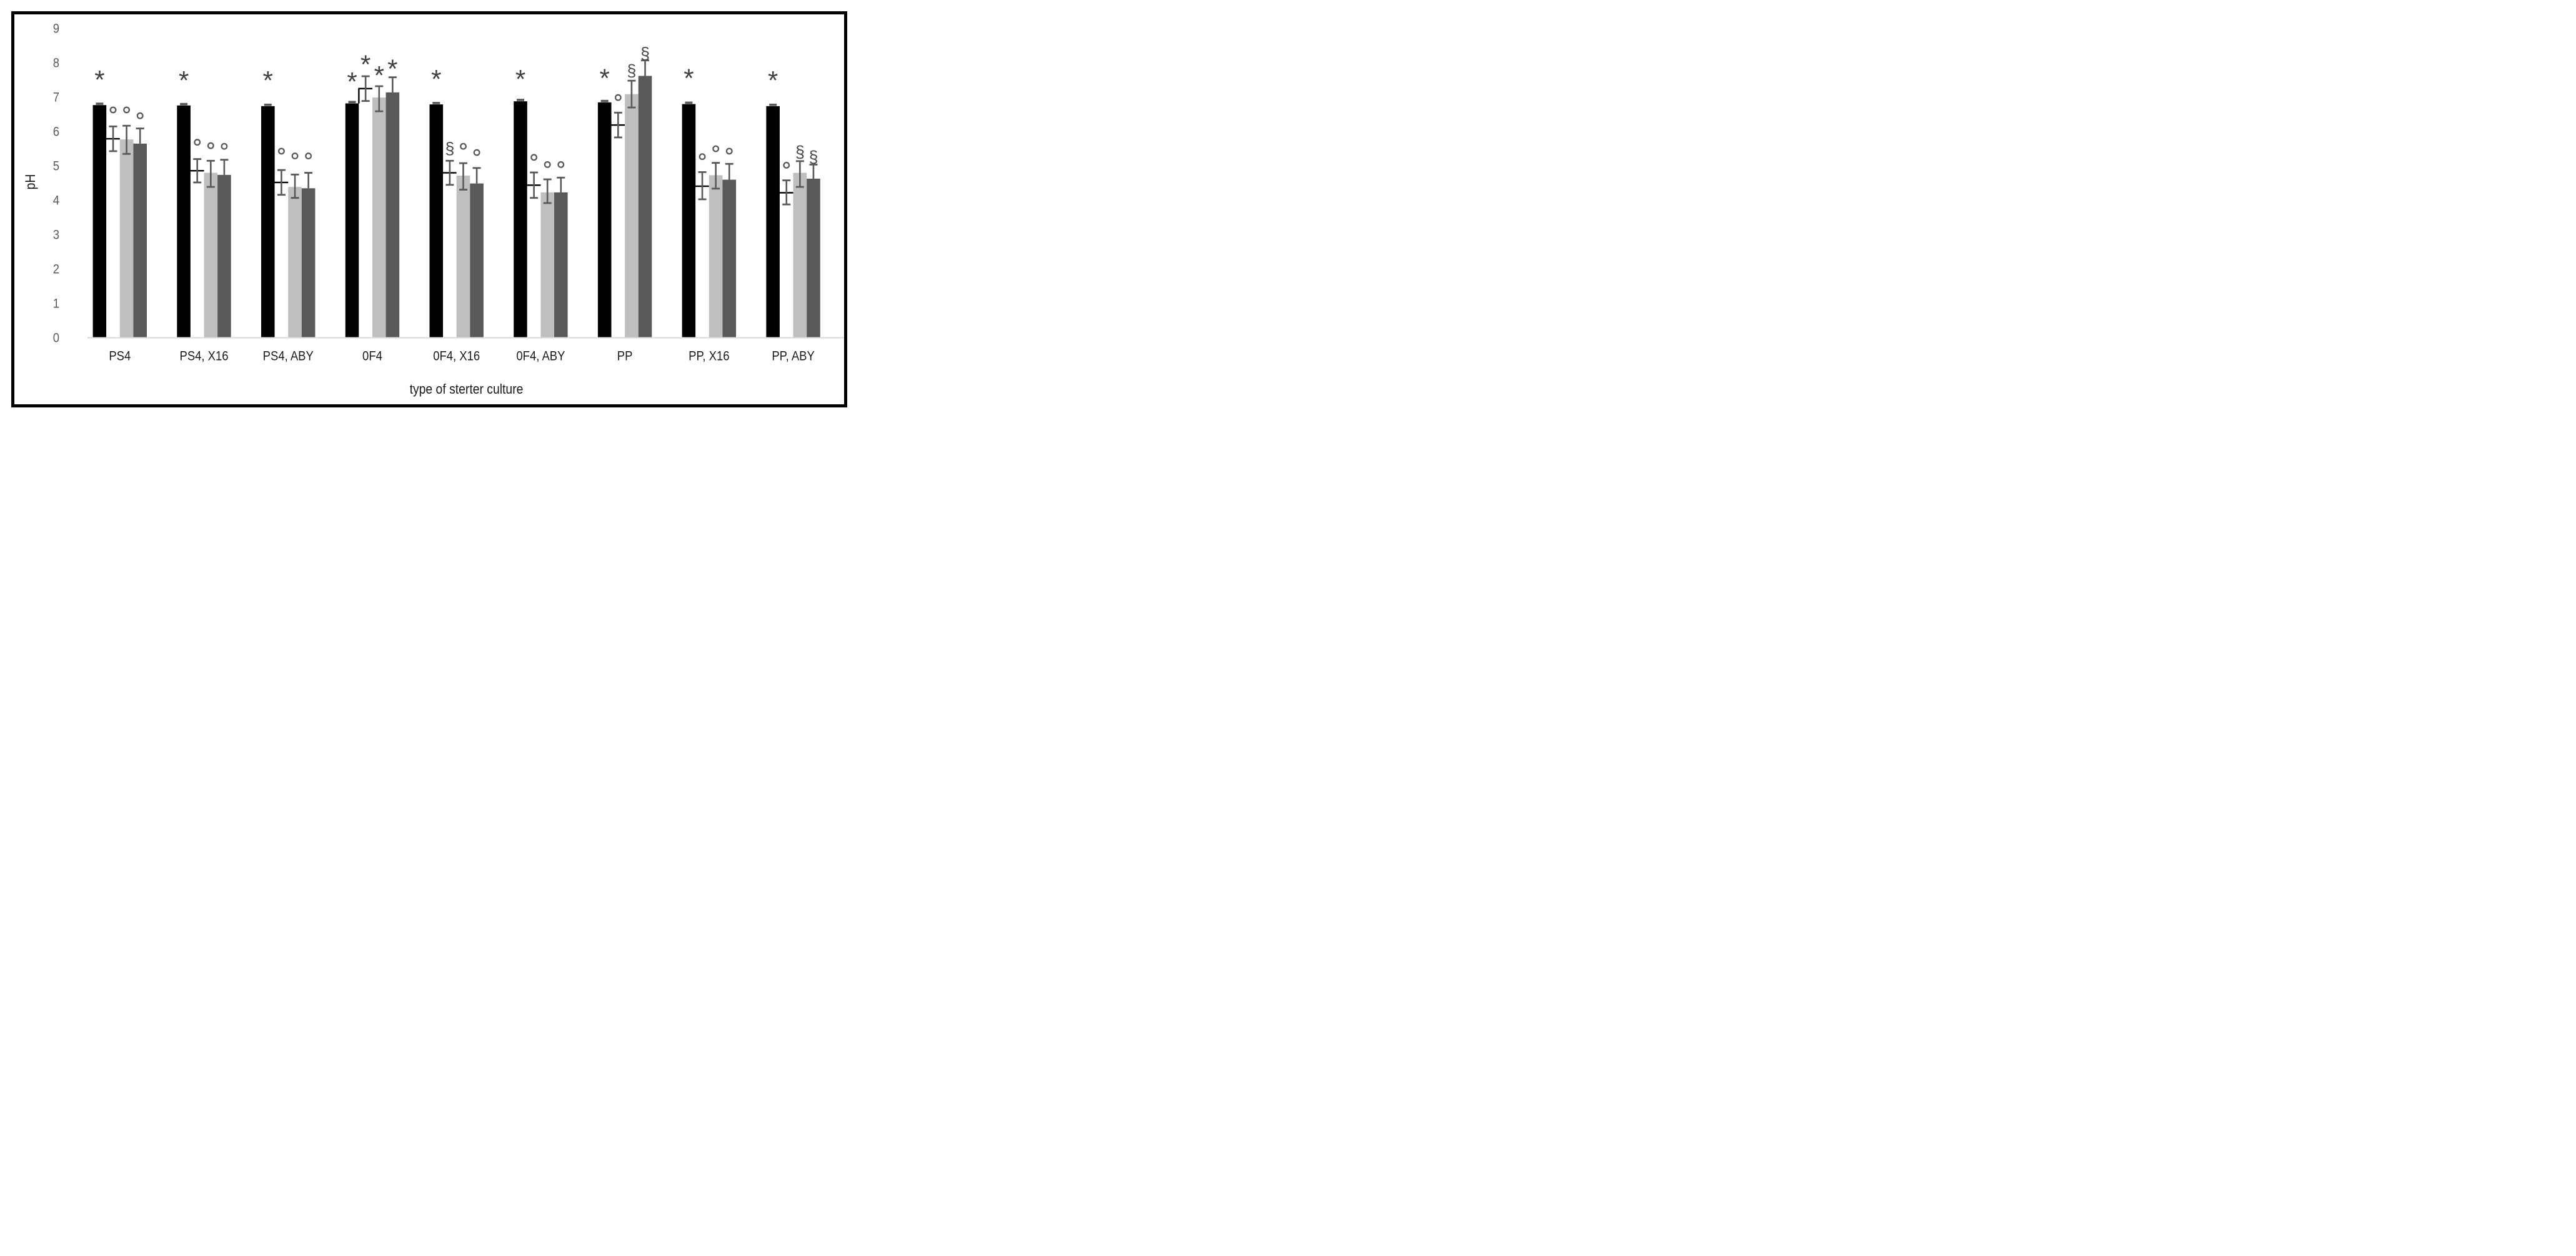  I want to click on y-tick-label: 1, so click(56, 303).